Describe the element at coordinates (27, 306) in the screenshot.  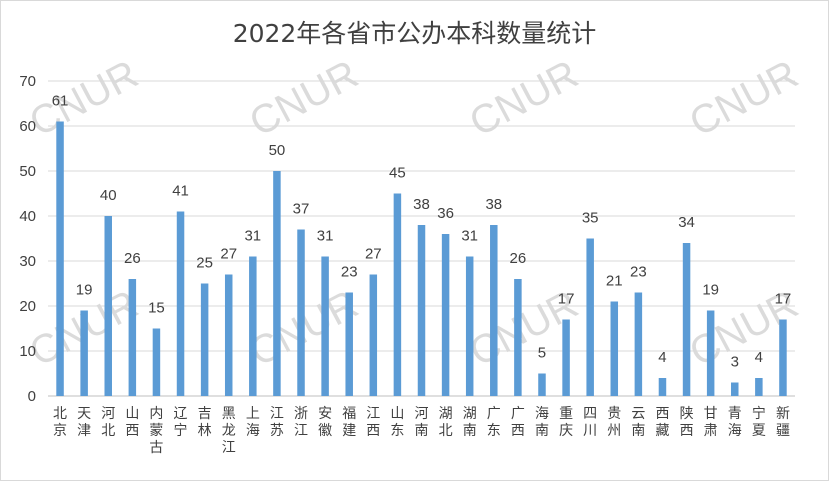
I see `y-tick-label: 20` at that location.